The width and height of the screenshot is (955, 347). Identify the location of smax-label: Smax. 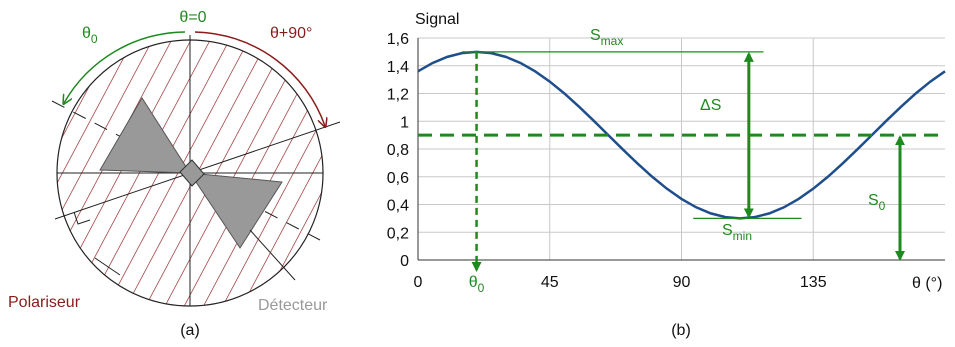
(606, 37).